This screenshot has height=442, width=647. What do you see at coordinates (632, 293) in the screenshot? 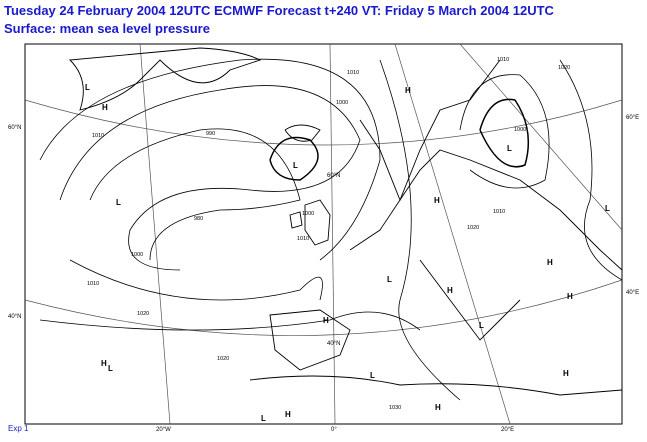
I see `grid-label: 40°E` at bounding box center [632, 293].